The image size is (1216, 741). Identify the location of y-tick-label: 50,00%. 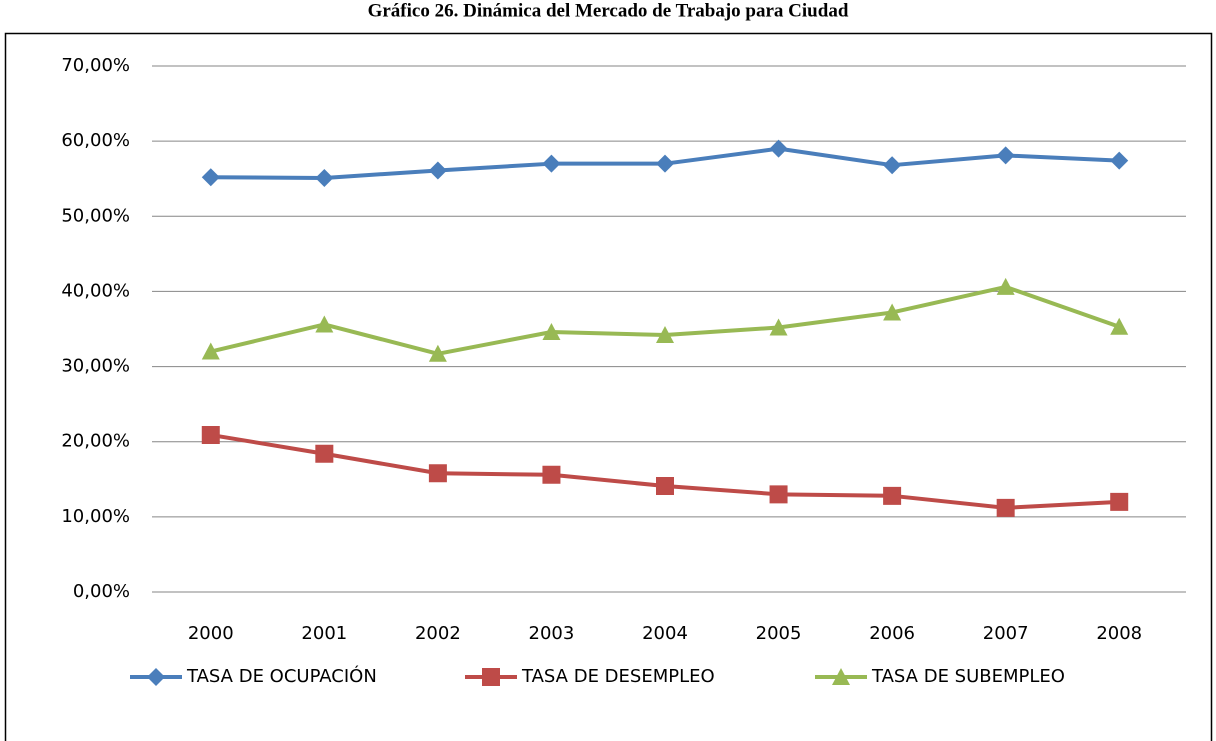
(95, 215).